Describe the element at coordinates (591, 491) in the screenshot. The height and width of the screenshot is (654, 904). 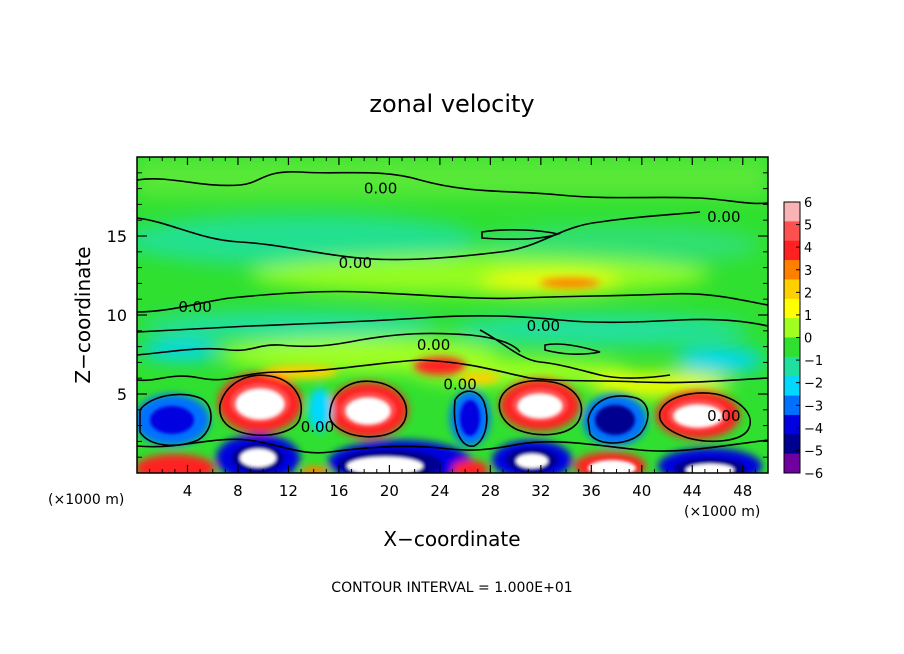
I see `x-tick-label: 36` at that location.